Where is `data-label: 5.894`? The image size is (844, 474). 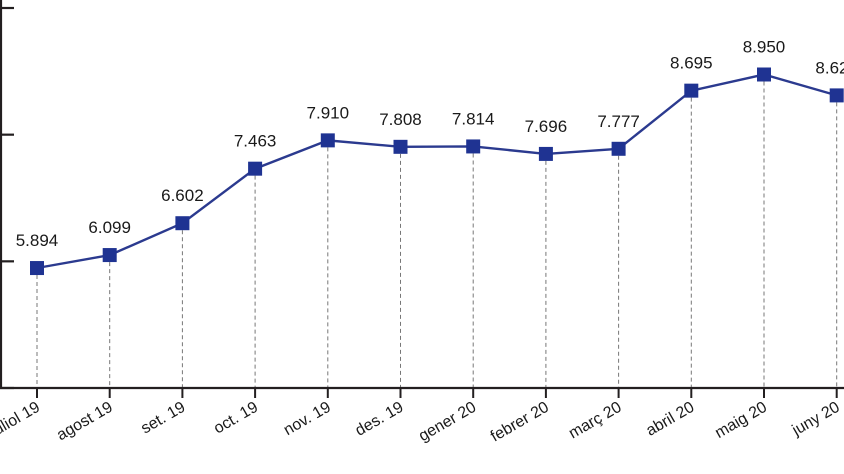
data-label: 5.894 is located at coordinates (37, 240).